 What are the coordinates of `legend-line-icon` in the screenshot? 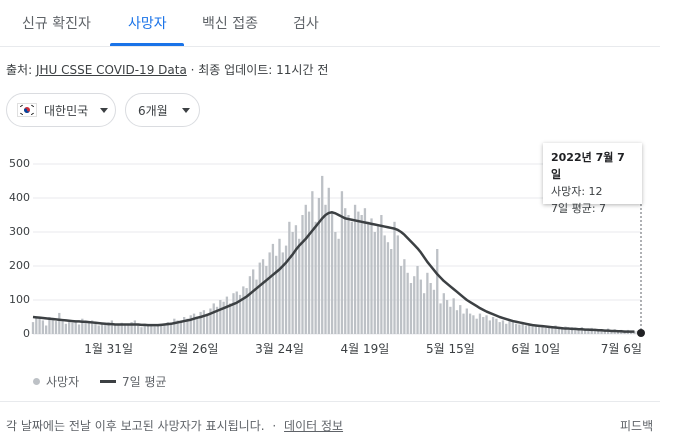 It's located at (108, 381).